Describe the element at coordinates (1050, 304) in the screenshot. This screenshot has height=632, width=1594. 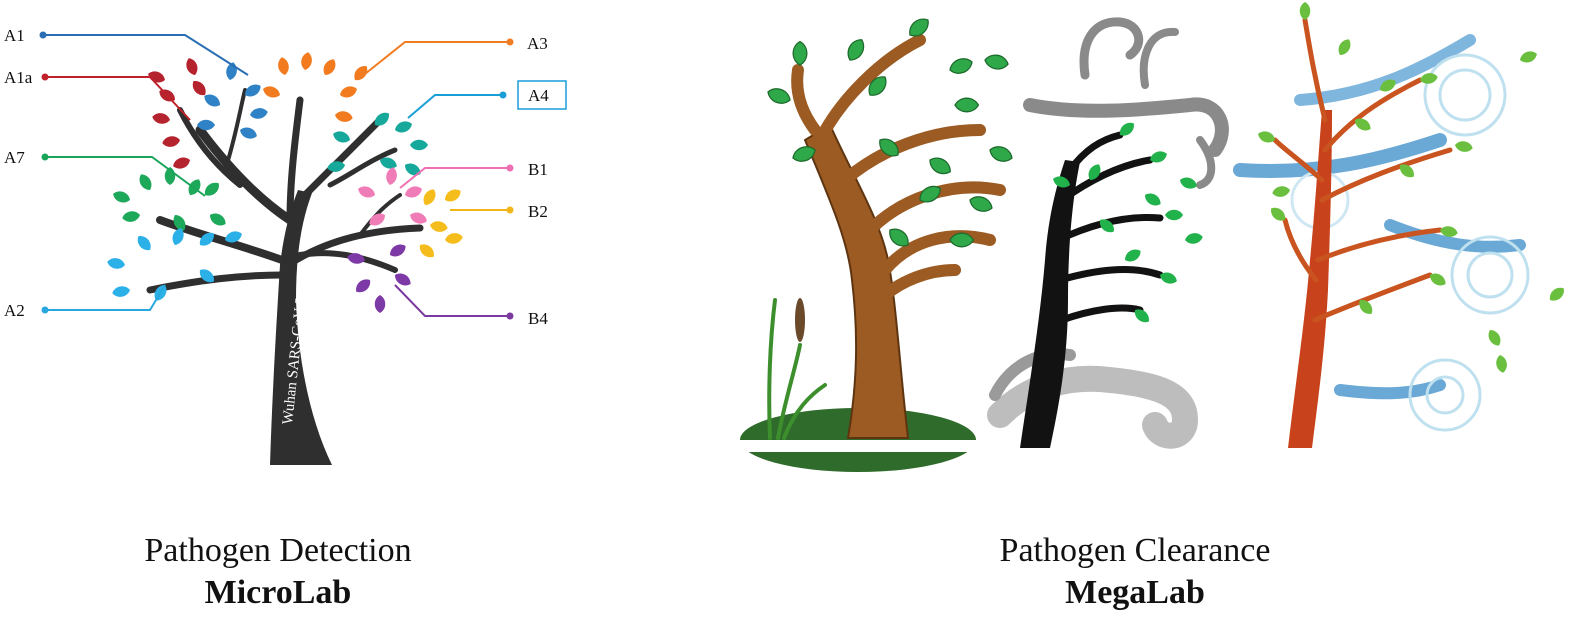
I see `black-trunk` at that location.